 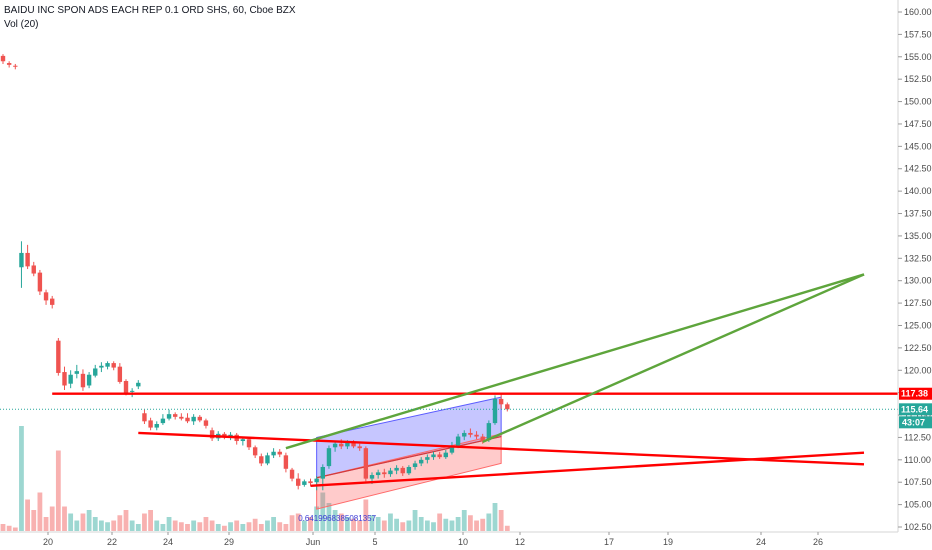 I want to click on countdown-tag: 43:07, so click(x=913, y=422).